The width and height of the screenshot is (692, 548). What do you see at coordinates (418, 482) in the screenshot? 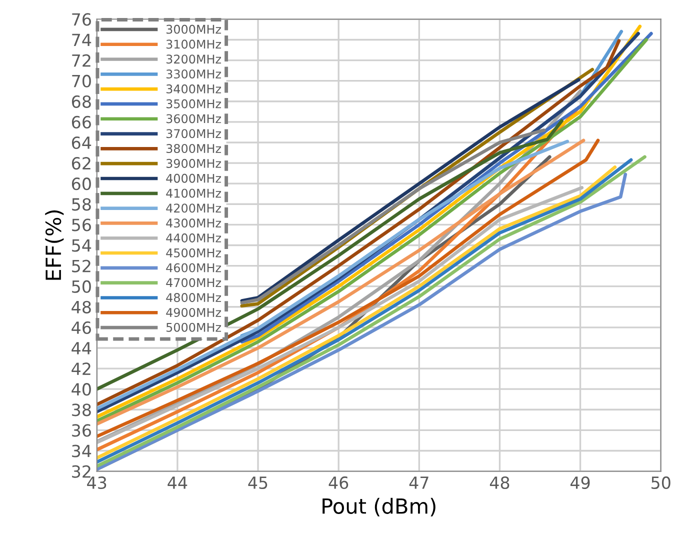
I see `x-tick-label: 47` at bounding box center [418, 482].